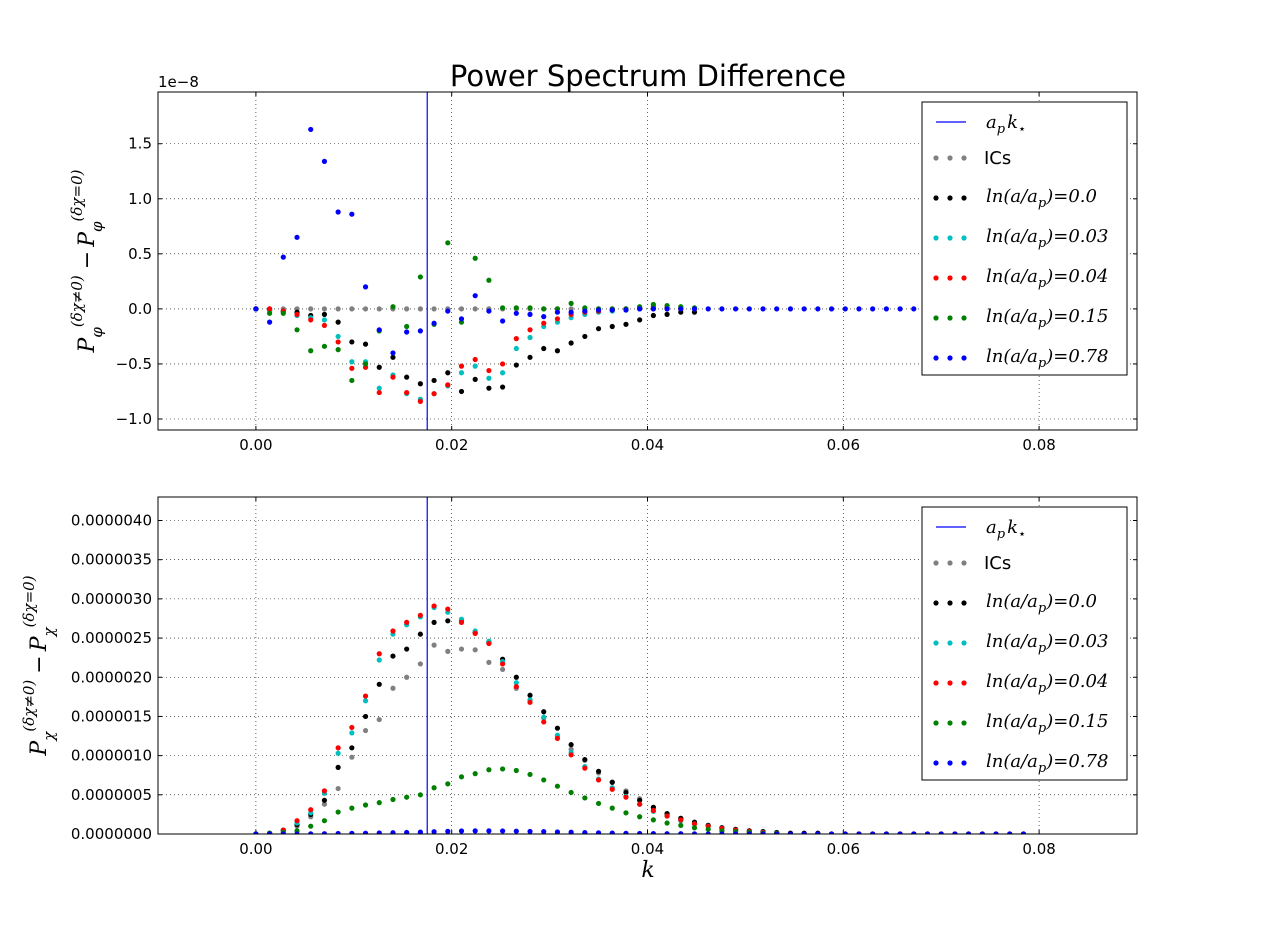 The width and height of the screenshot is (1263, 927). Describe the element at coordinates (111, 521) in the screenshot. I see `y-tick-label: 0.0000040` at that location.